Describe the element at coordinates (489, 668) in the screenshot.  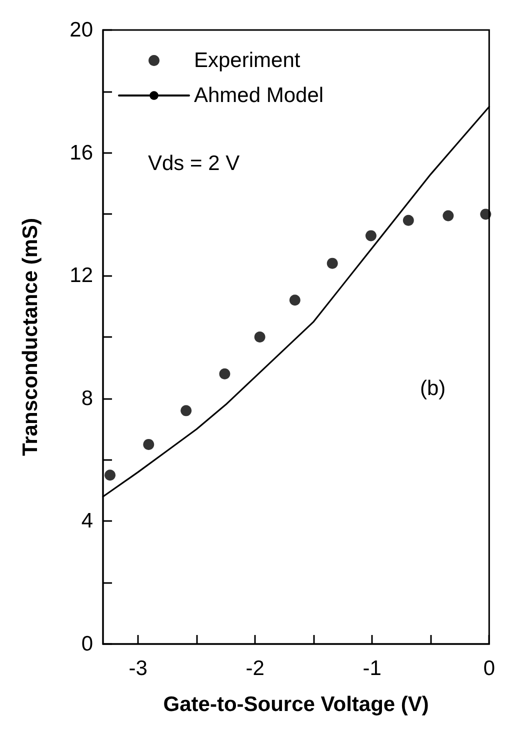
I see `x-tick-label: 0` at that location.